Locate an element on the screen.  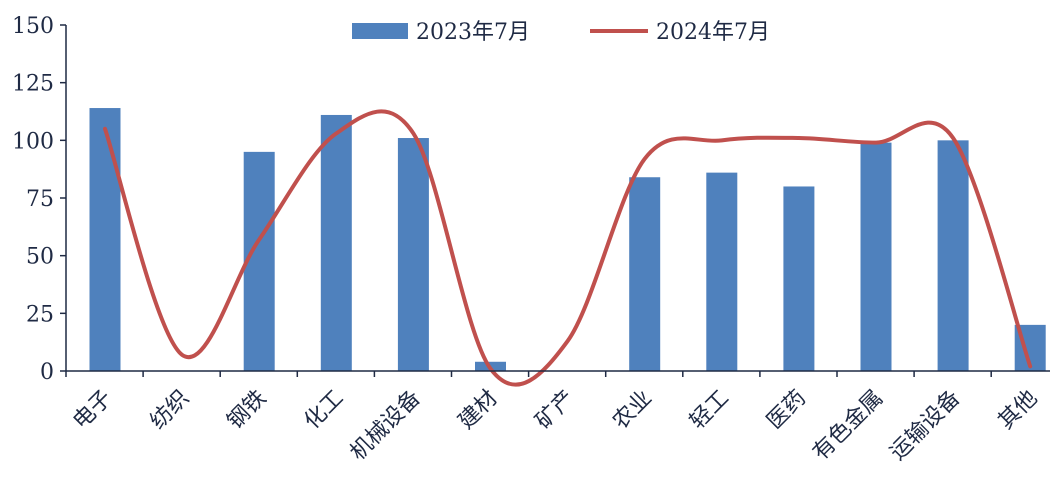
x-category-label: 医药 is located at coordinates (786, 410).